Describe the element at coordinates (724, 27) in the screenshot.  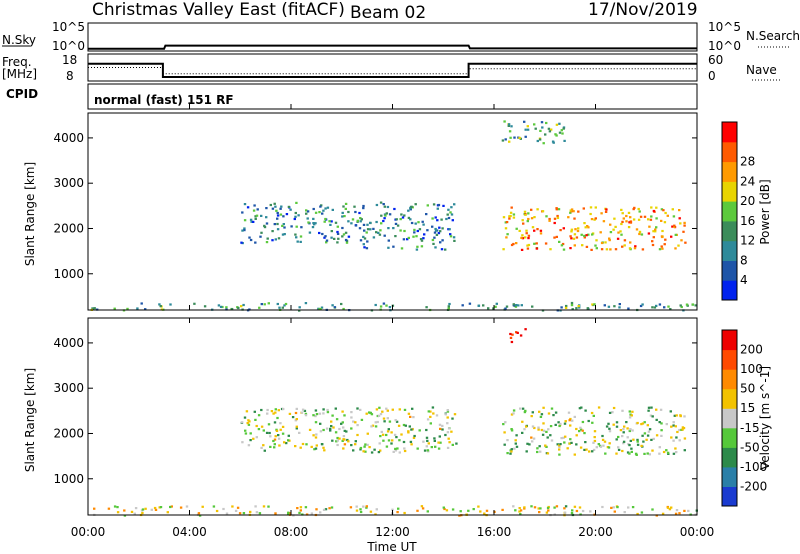
I see `nsearch-tick-top: 10^5` at that location.